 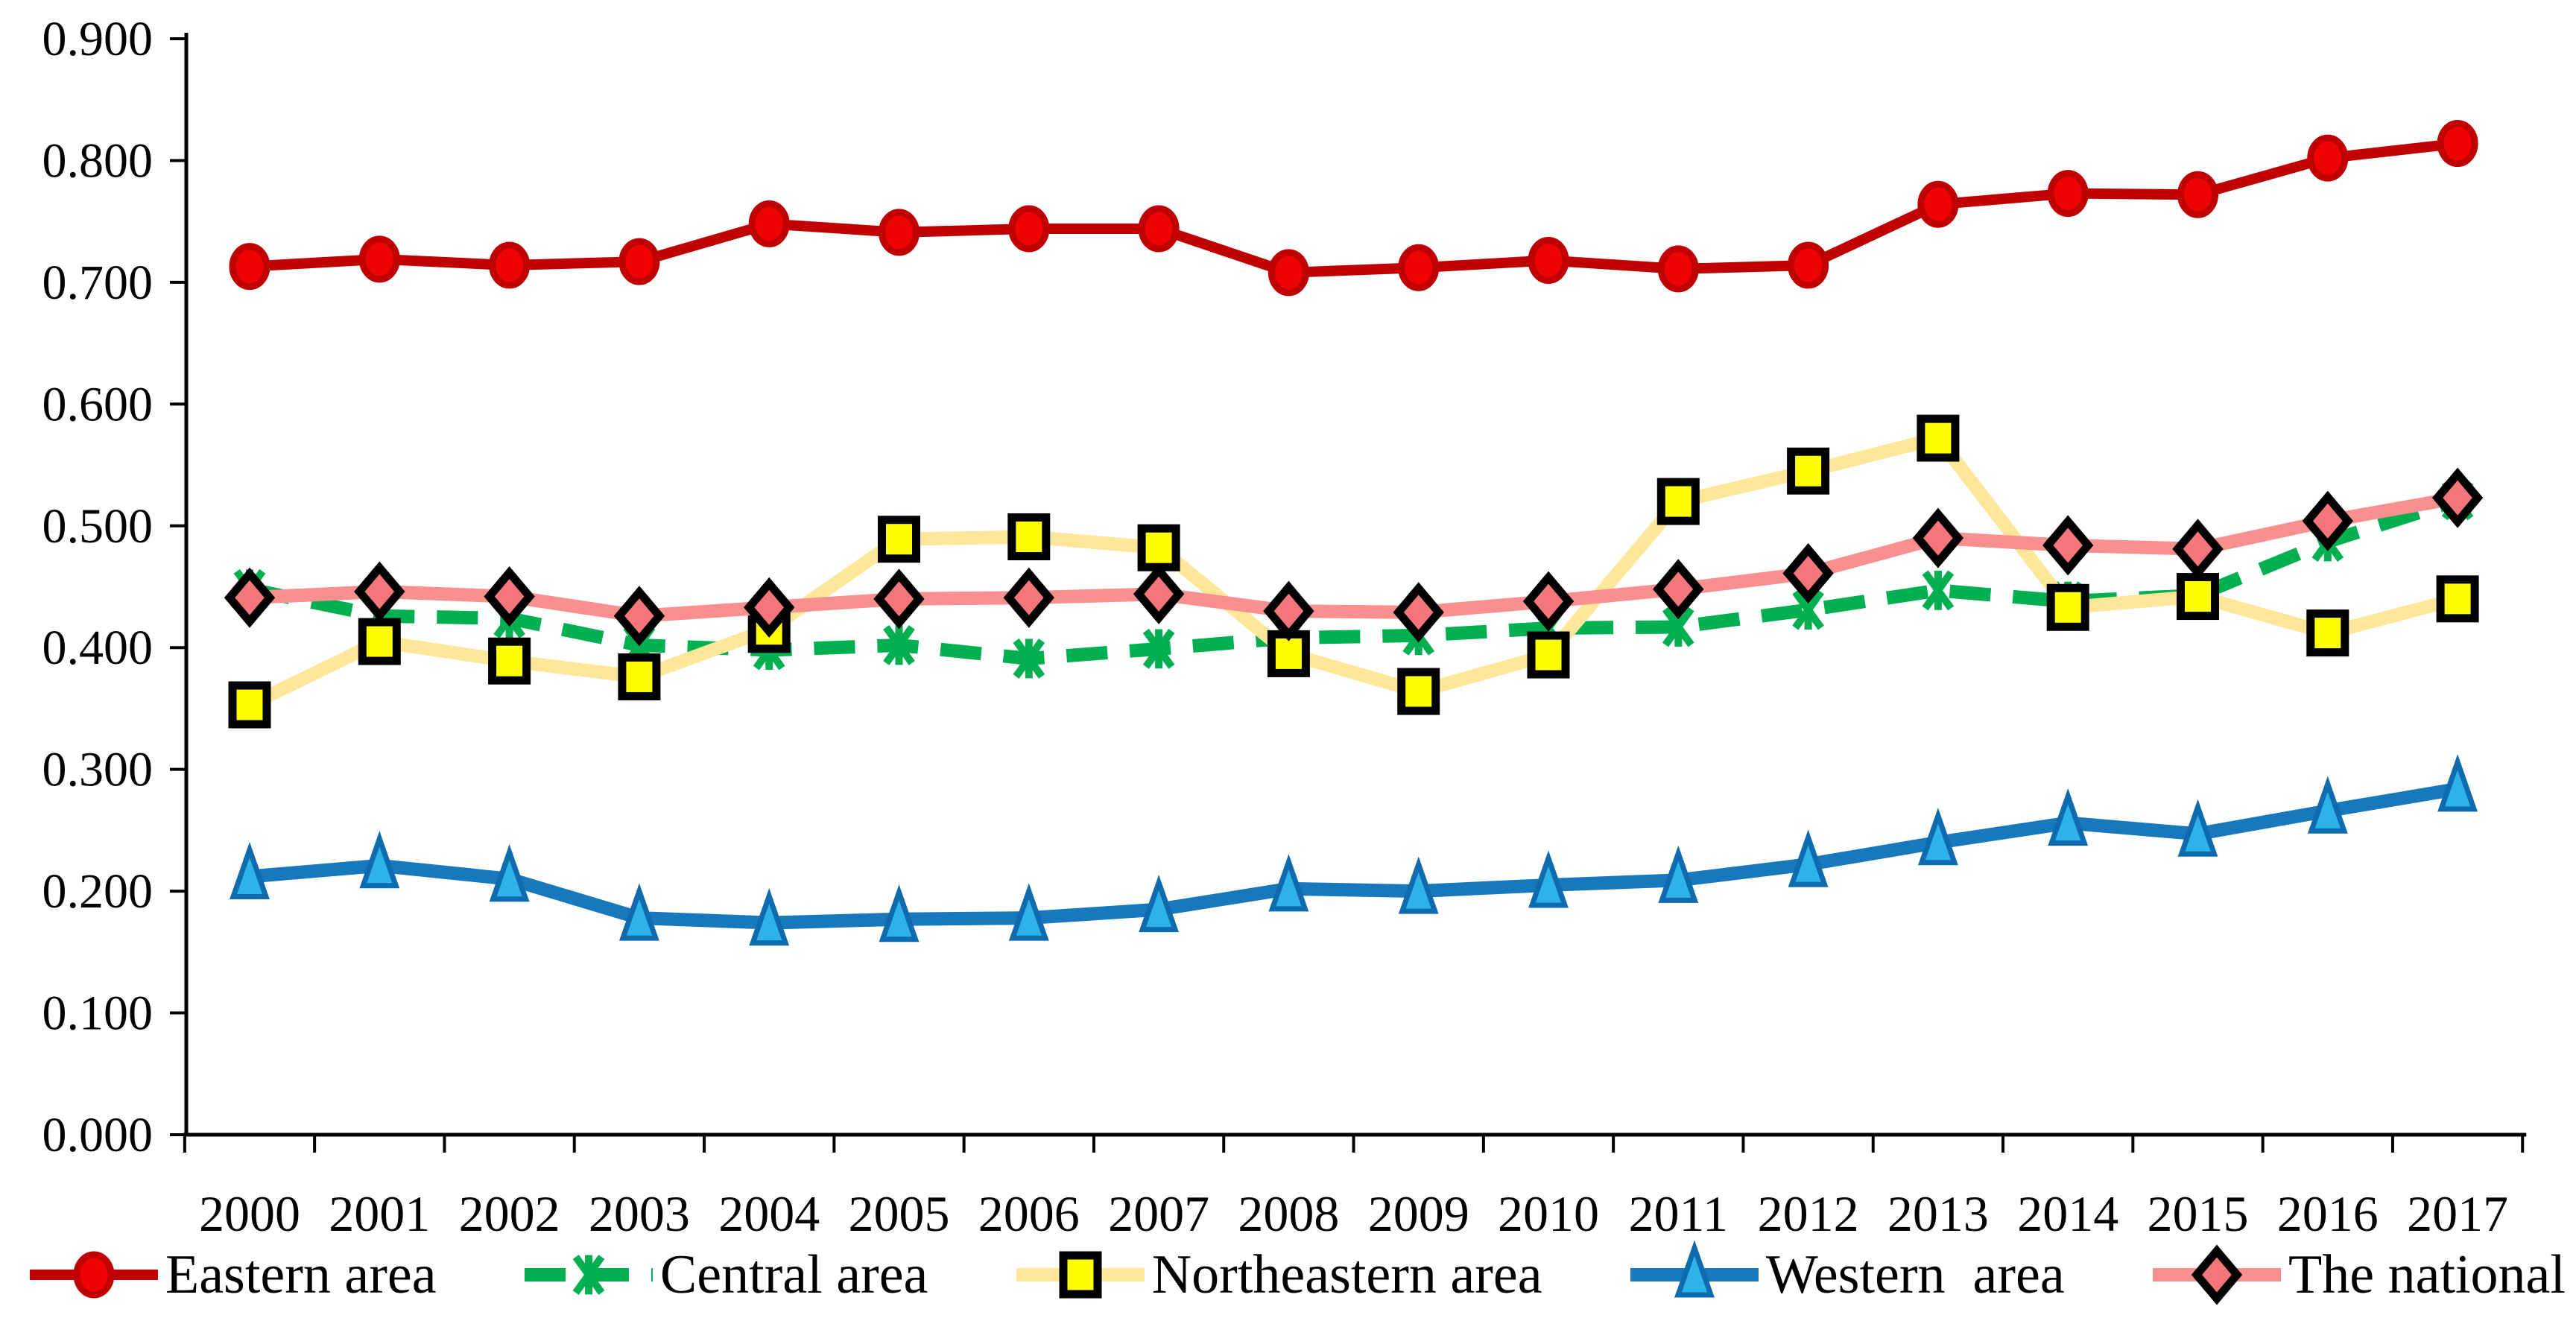 I want to click on legend-item-national: The national, so click(x=2358, y=1275).